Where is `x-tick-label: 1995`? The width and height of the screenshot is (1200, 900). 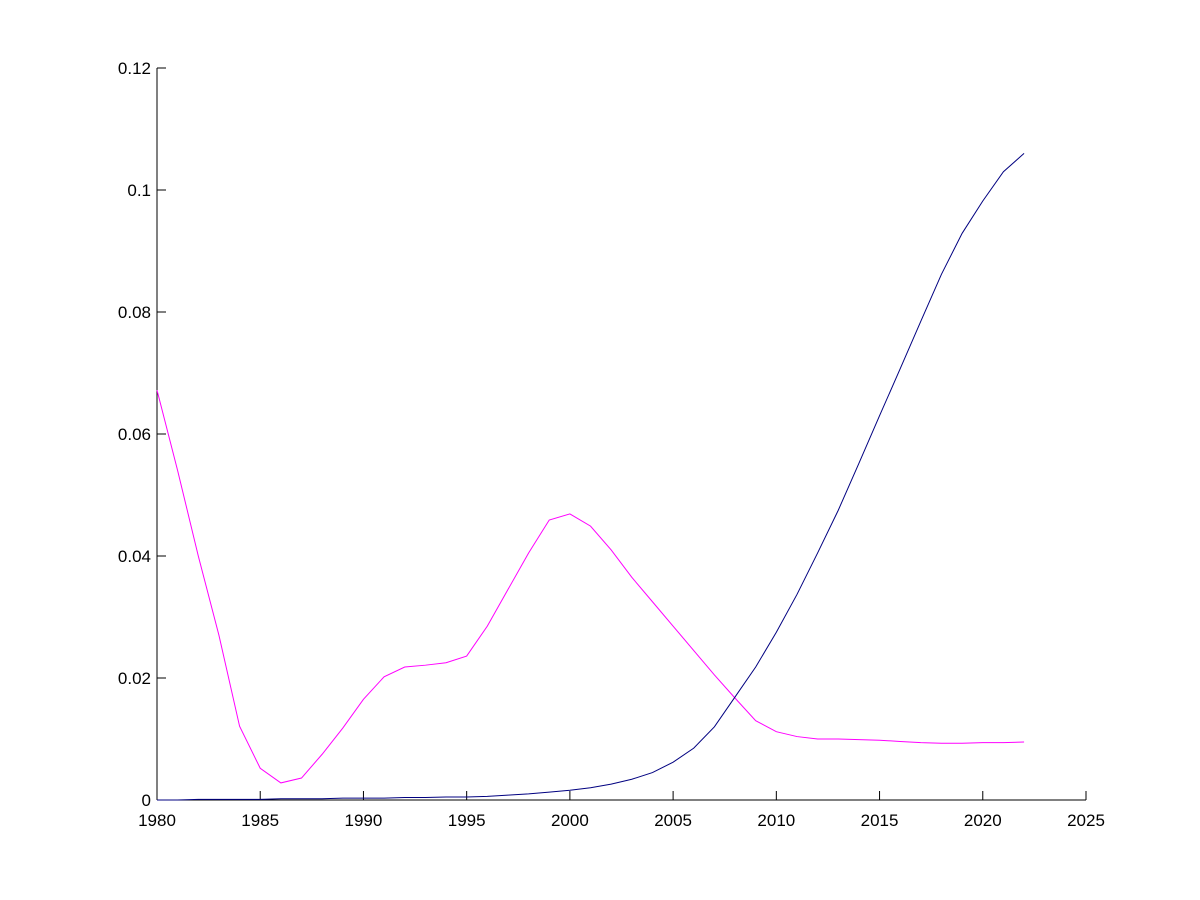
x-tick-label: 1995 is located at coordinates (467, 820).